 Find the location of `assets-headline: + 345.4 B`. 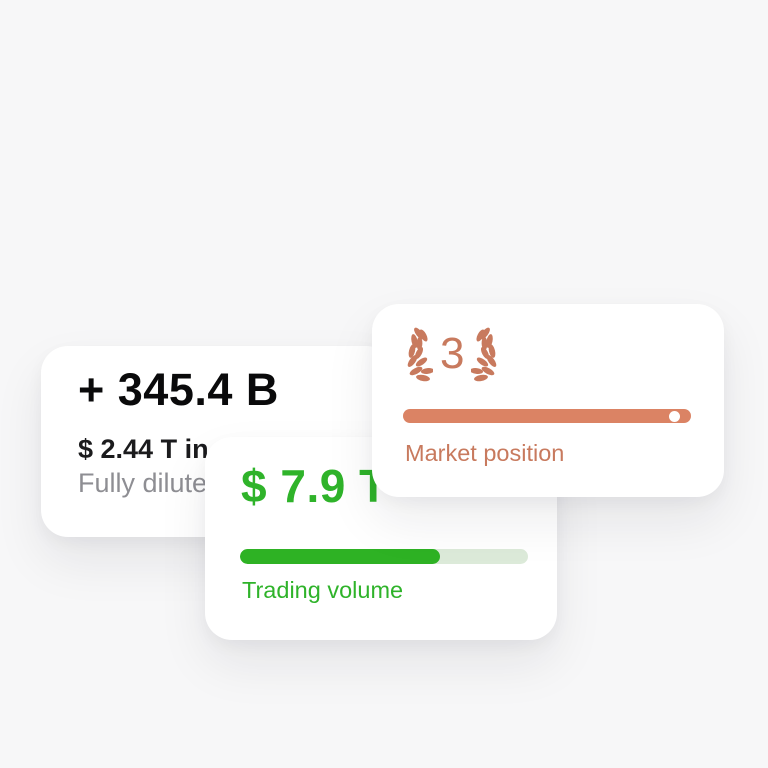

assets-headline: + 345.4 B is located at coordinates (178, 389).